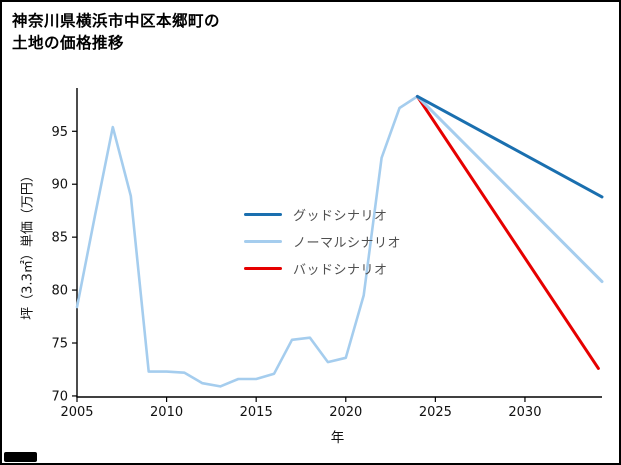  Describe the element at coordinates (340, 270) in the screenshot. I see `legend-label-bad: バッドシナリオ` at that location.